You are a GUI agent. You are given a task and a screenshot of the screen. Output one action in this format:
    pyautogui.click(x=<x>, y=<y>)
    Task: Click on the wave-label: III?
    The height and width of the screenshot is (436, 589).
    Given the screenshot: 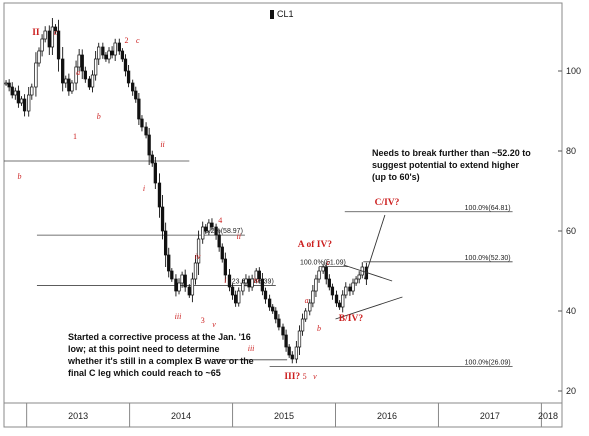 What is the action you would take?
    pyautogui.click(x=292, y=377)
    